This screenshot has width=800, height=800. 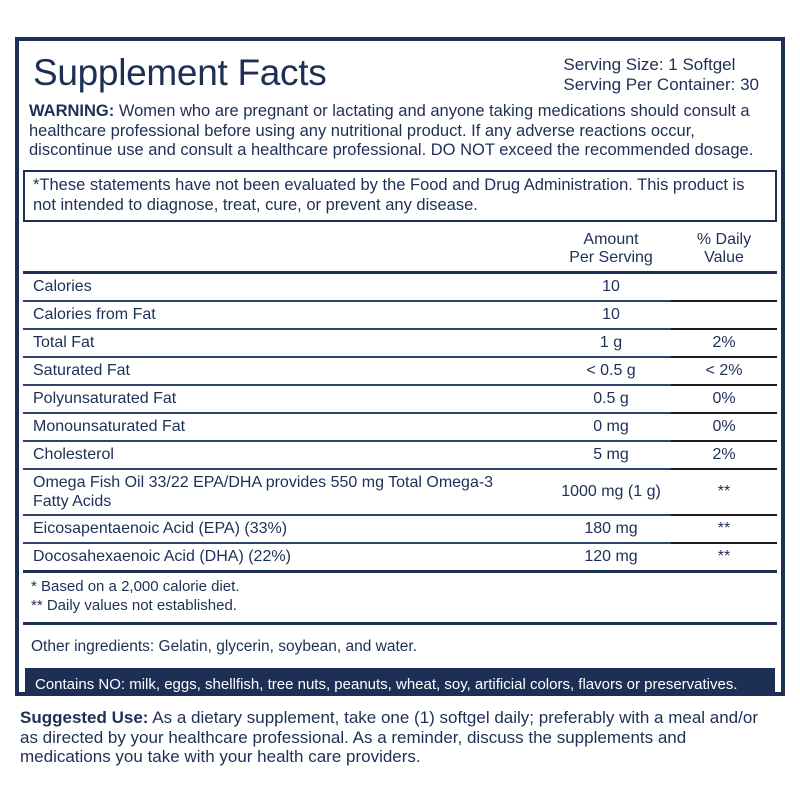 What do you see at coordinates (400, 288) in the screenshot?
I see `table-row: Calories 10` at bounding box center [400, 288].